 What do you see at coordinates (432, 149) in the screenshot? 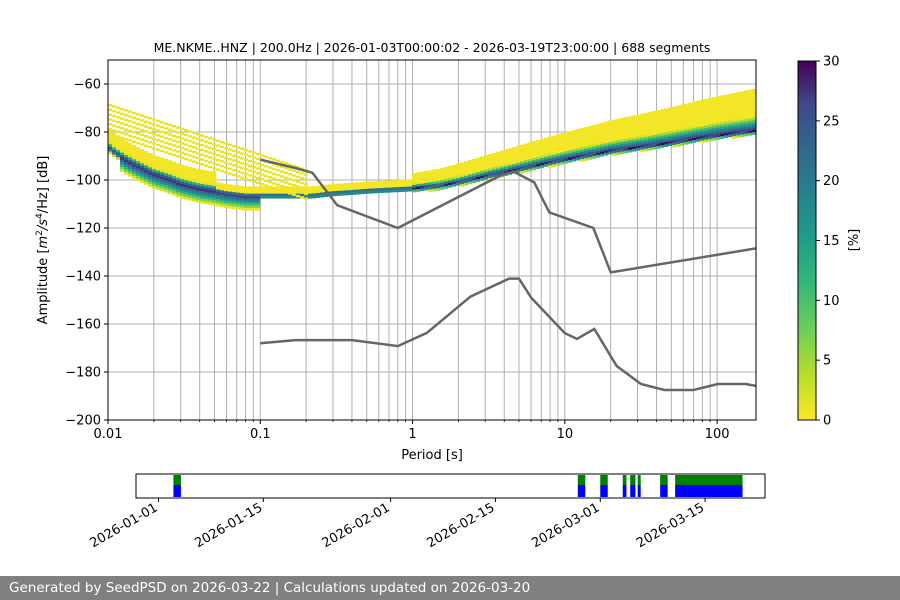
I see `psd-density-heatmap` at bounding box center [432, 149].